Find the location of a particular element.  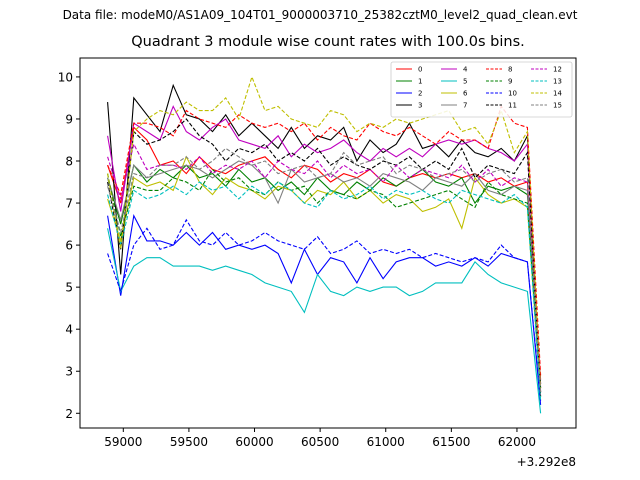

y-tick-label: 2 is located at coordinates (69, 414).